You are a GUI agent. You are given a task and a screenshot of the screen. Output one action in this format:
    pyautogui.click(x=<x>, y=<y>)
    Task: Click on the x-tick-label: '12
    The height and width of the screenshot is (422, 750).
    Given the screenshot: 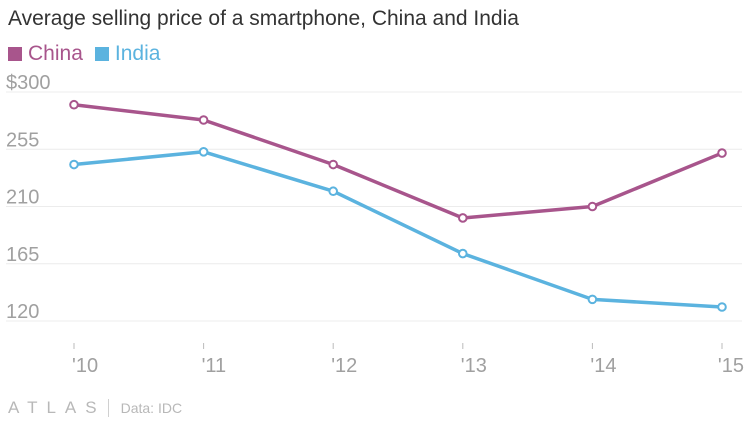 What is the action you would take?
    pyautogui.click(x=344, y=366)
    